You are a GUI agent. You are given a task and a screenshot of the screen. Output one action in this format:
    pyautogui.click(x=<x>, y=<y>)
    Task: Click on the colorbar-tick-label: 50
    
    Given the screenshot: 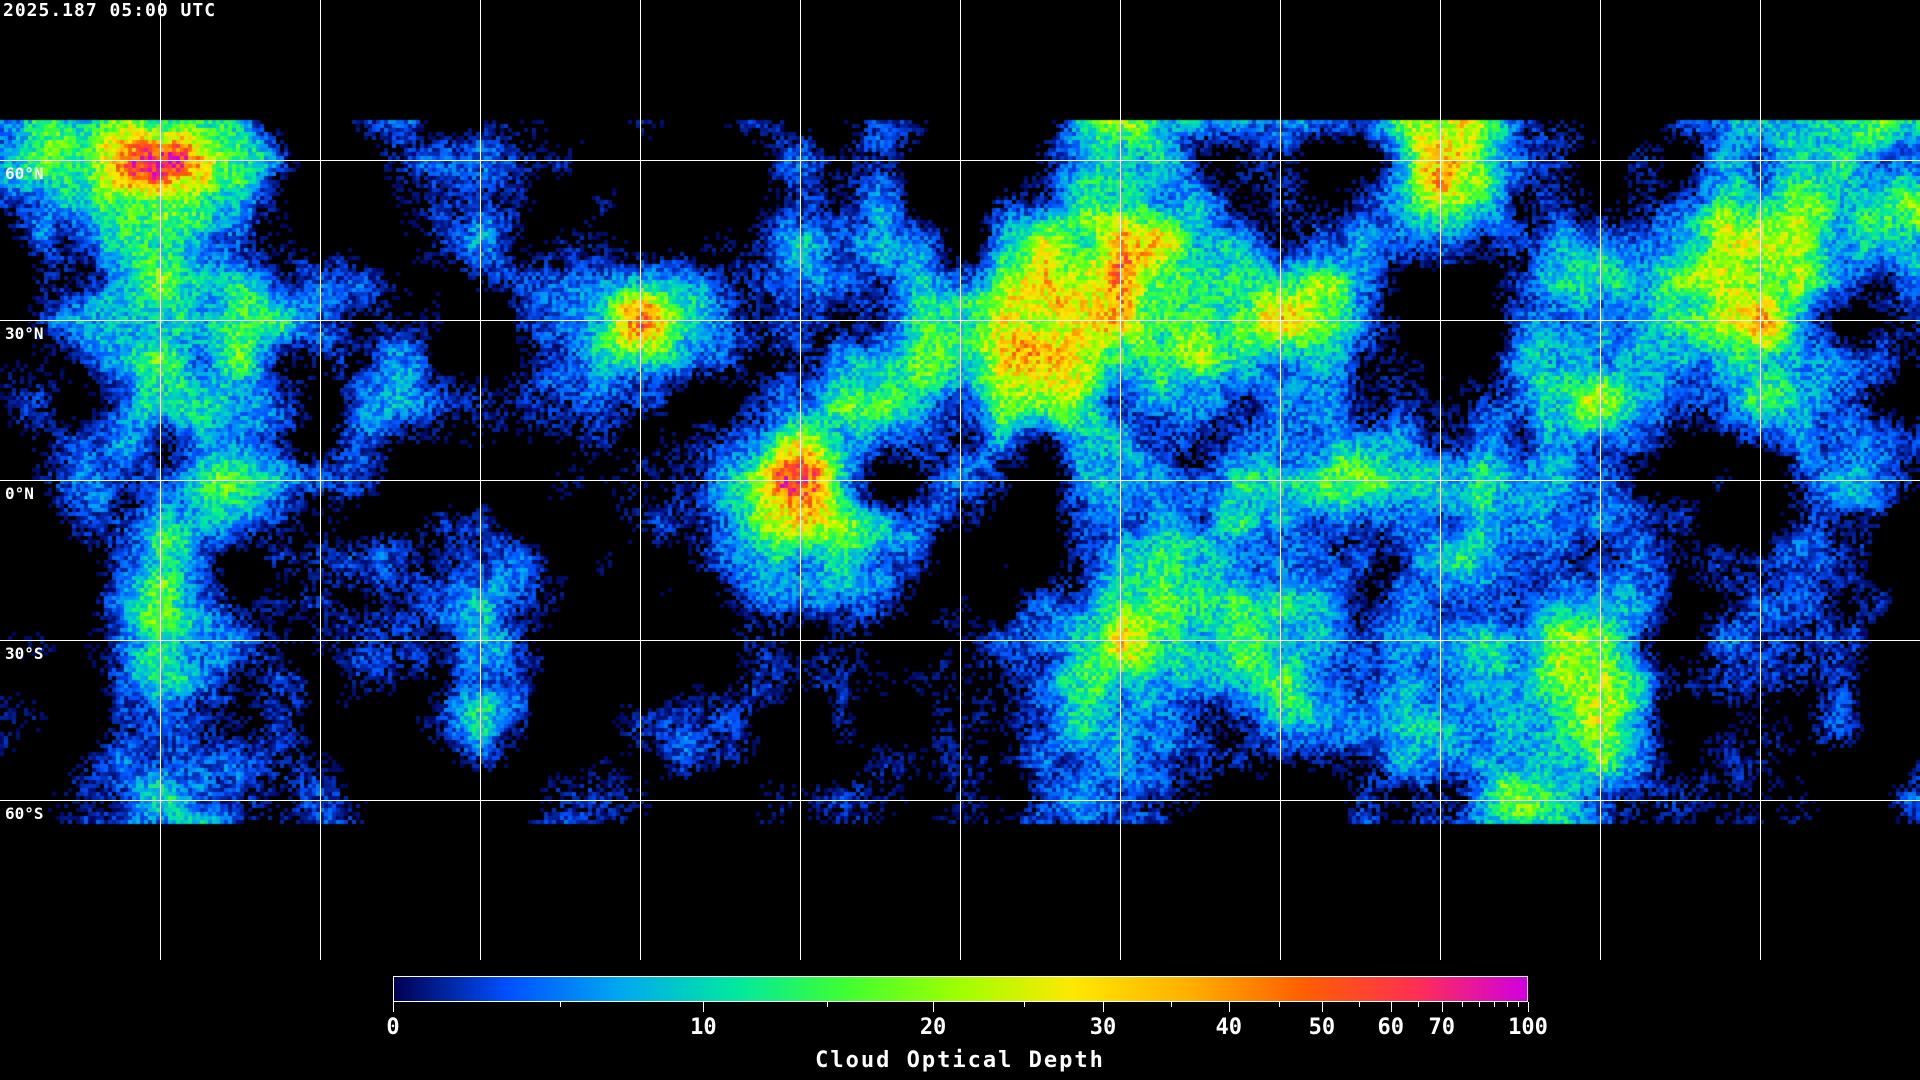 What is the action you would take?
    pyautogui.click(x=1322, y=1027)
    